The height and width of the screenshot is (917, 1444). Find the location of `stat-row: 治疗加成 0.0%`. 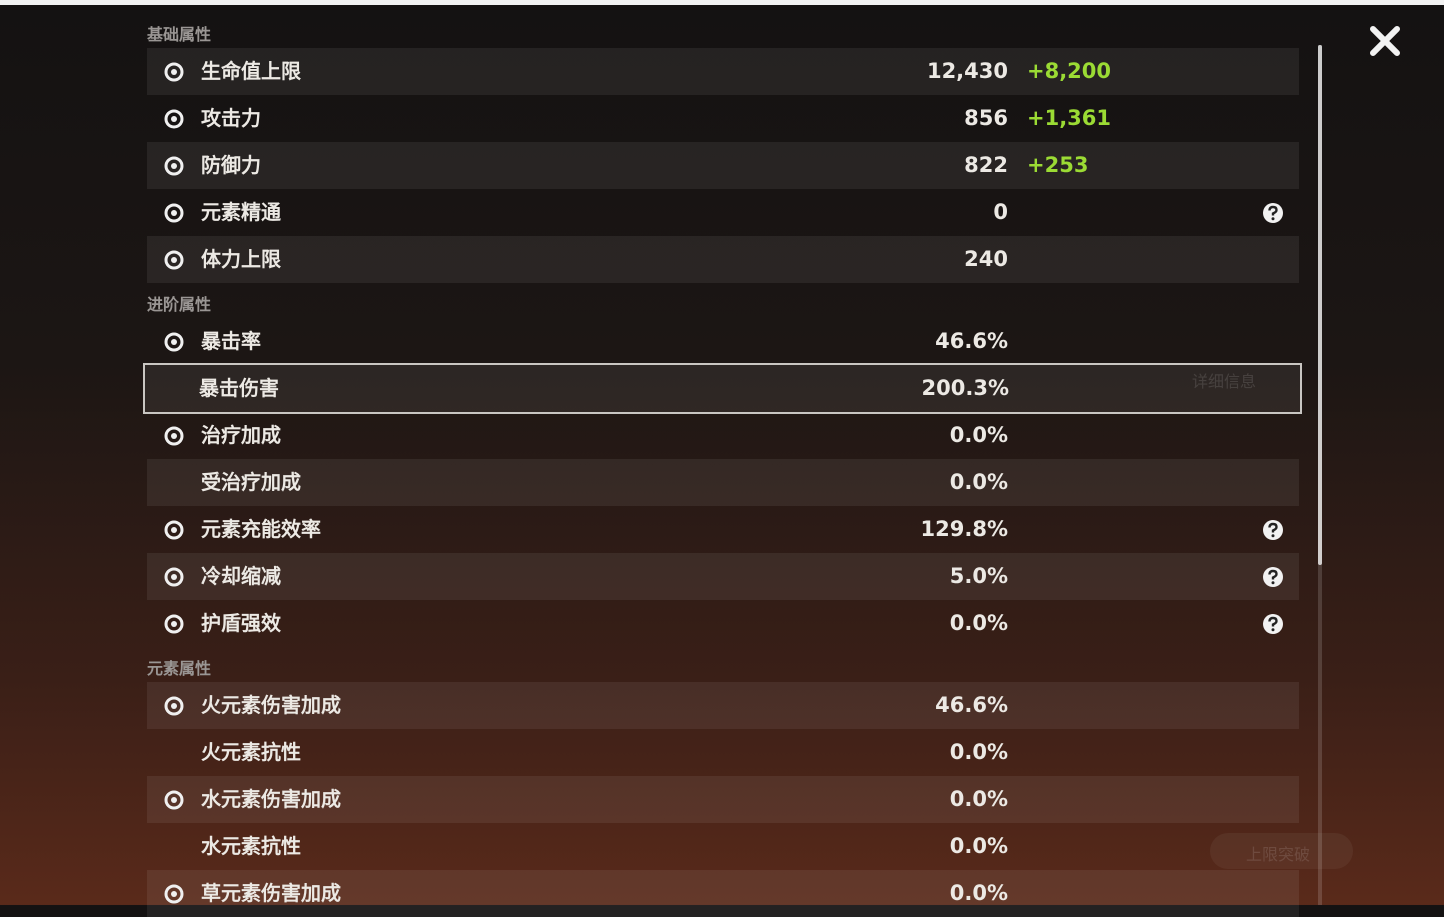

stat-row: 治疗加成 0.0% is located at coordinates (723, 435).